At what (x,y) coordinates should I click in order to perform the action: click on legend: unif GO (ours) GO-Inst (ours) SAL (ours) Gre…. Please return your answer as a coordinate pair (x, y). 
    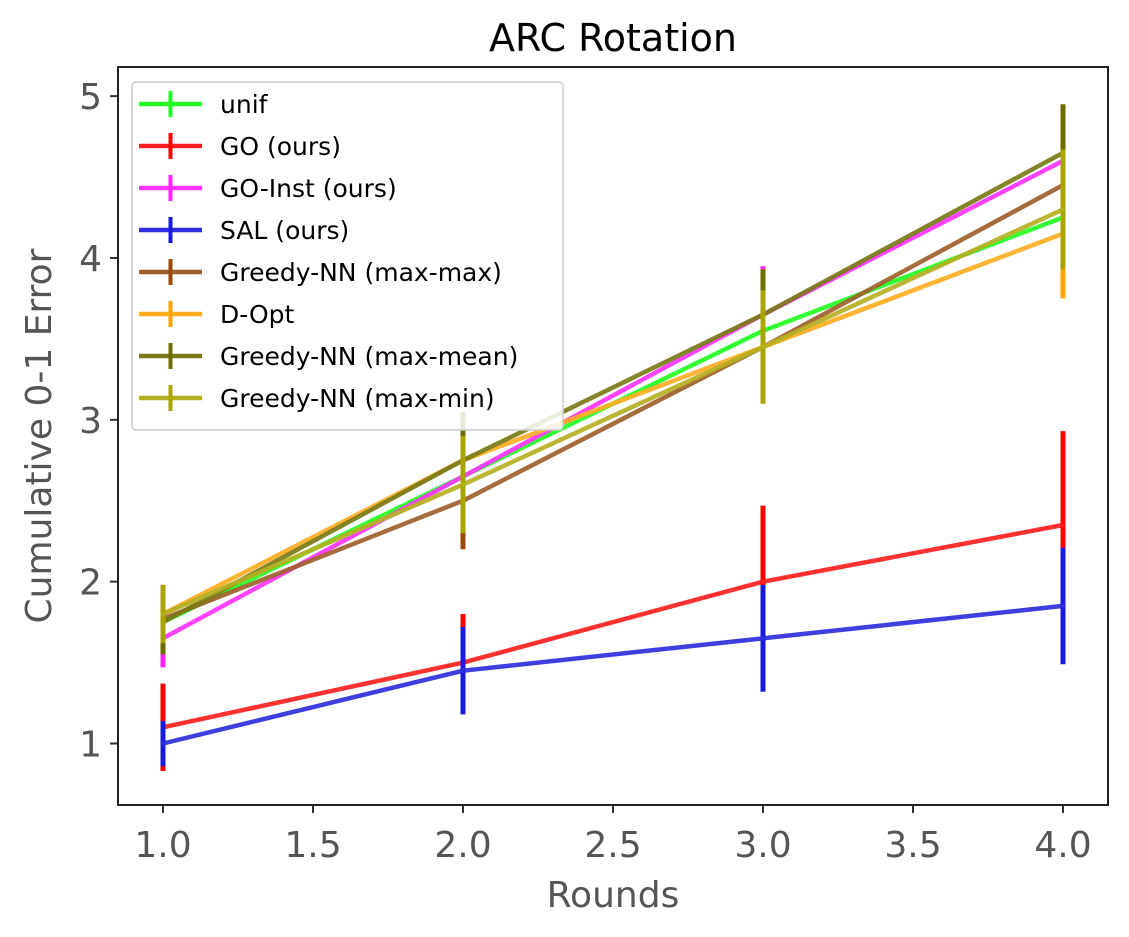
    Looking at the image, I should click on (347, 256).